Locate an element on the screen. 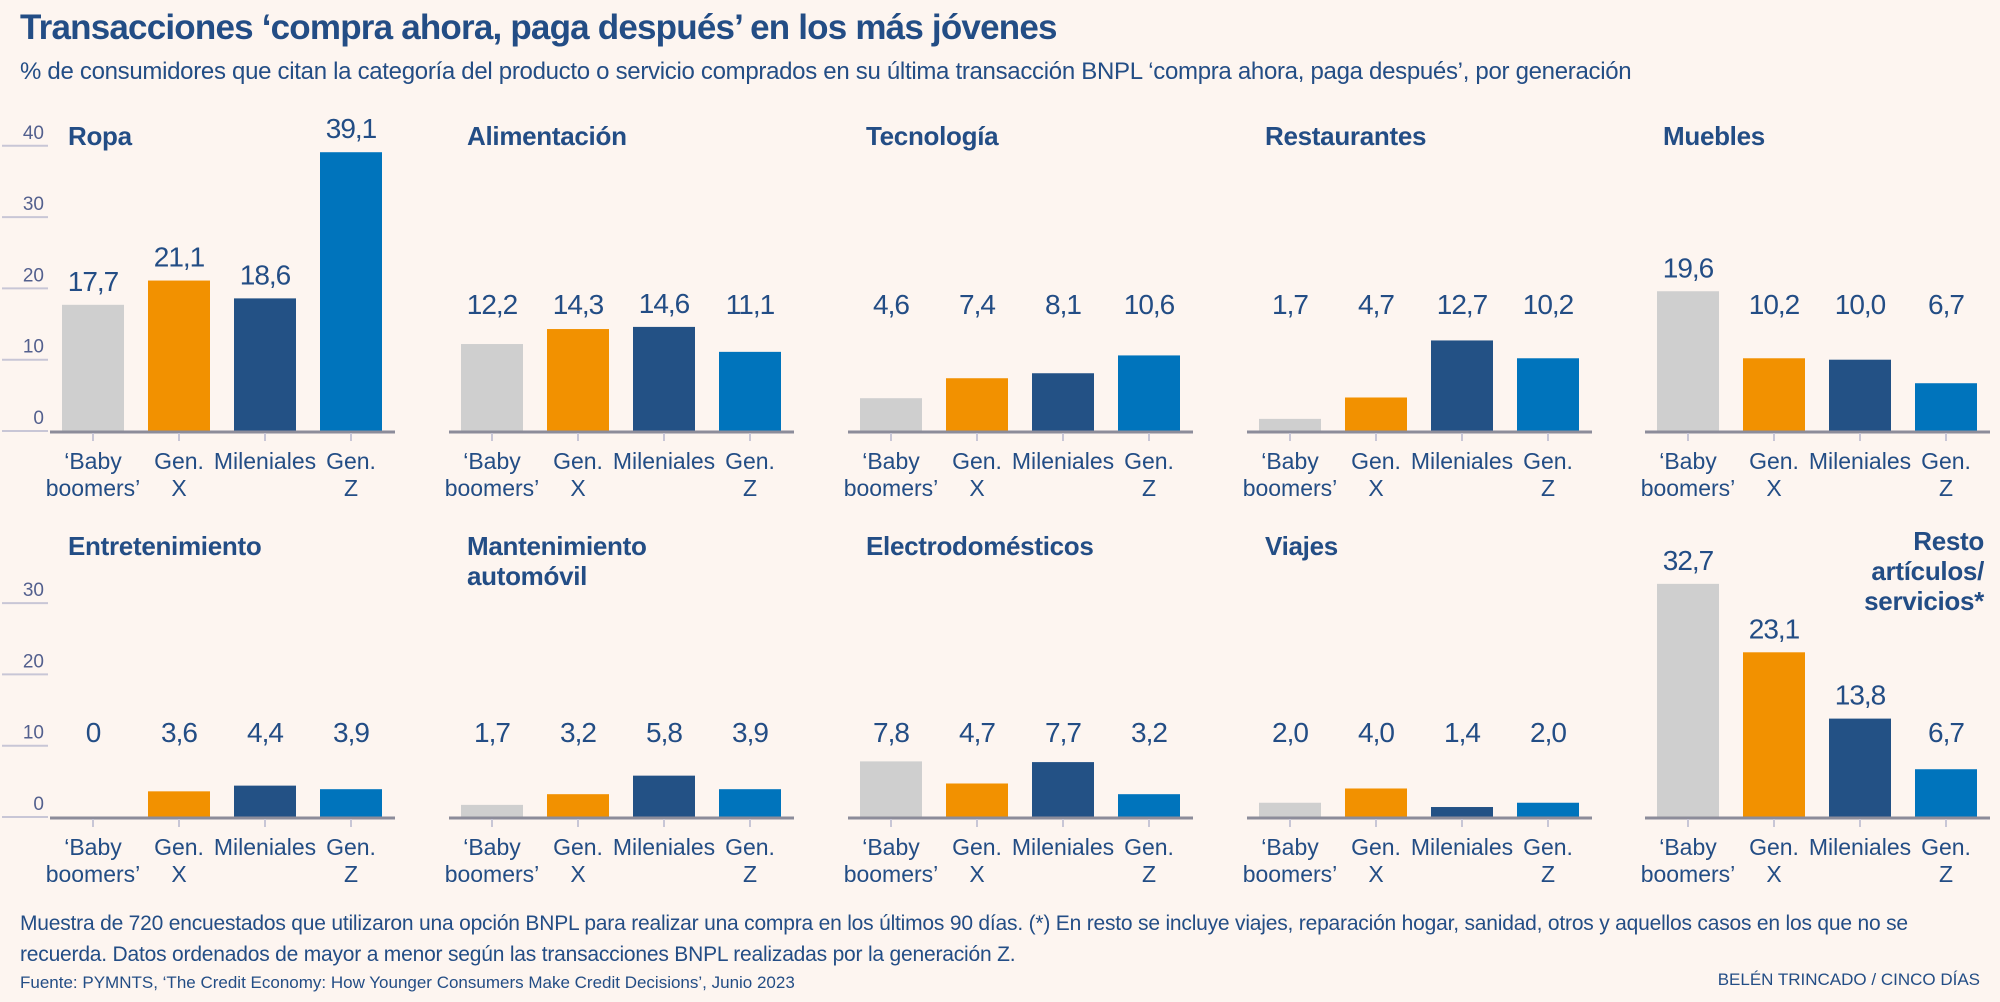 This screenshot has width=2000, height=1002. value-label: 3,2 is located at coordinates (1149, 732).